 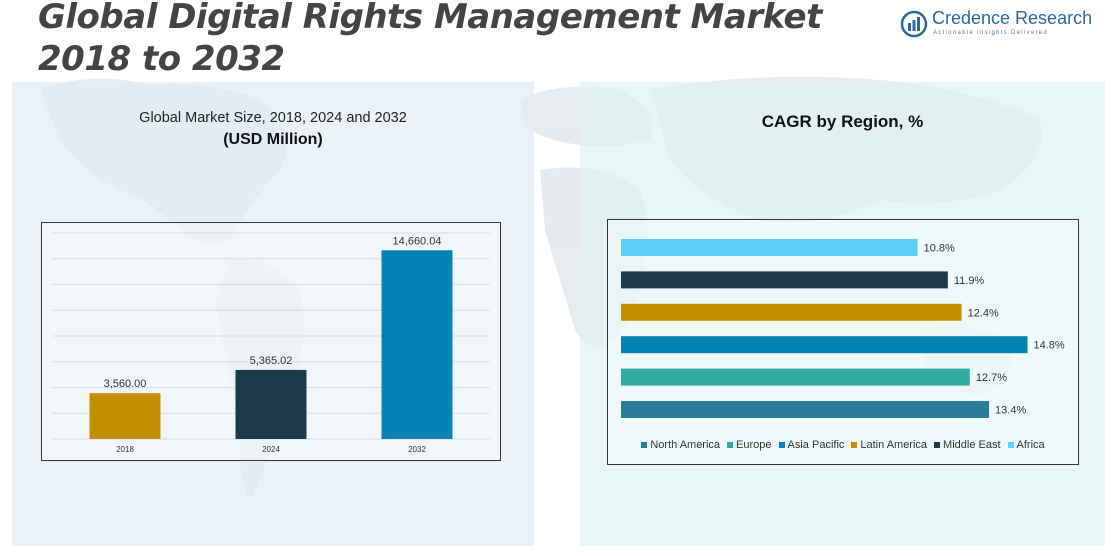 What do you see at coordinates (991, 378) in the screenshot?
I see `hbar-value-label: 12.7%` at bounding box center [991, 378].